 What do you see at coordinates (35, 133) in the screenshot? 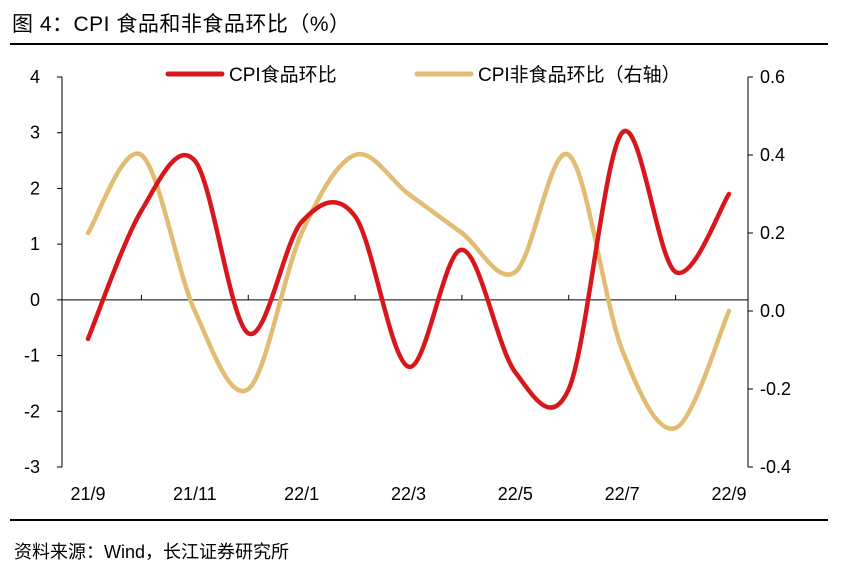
I see `left-tick-label: 3` at bounding box center [35, 133].